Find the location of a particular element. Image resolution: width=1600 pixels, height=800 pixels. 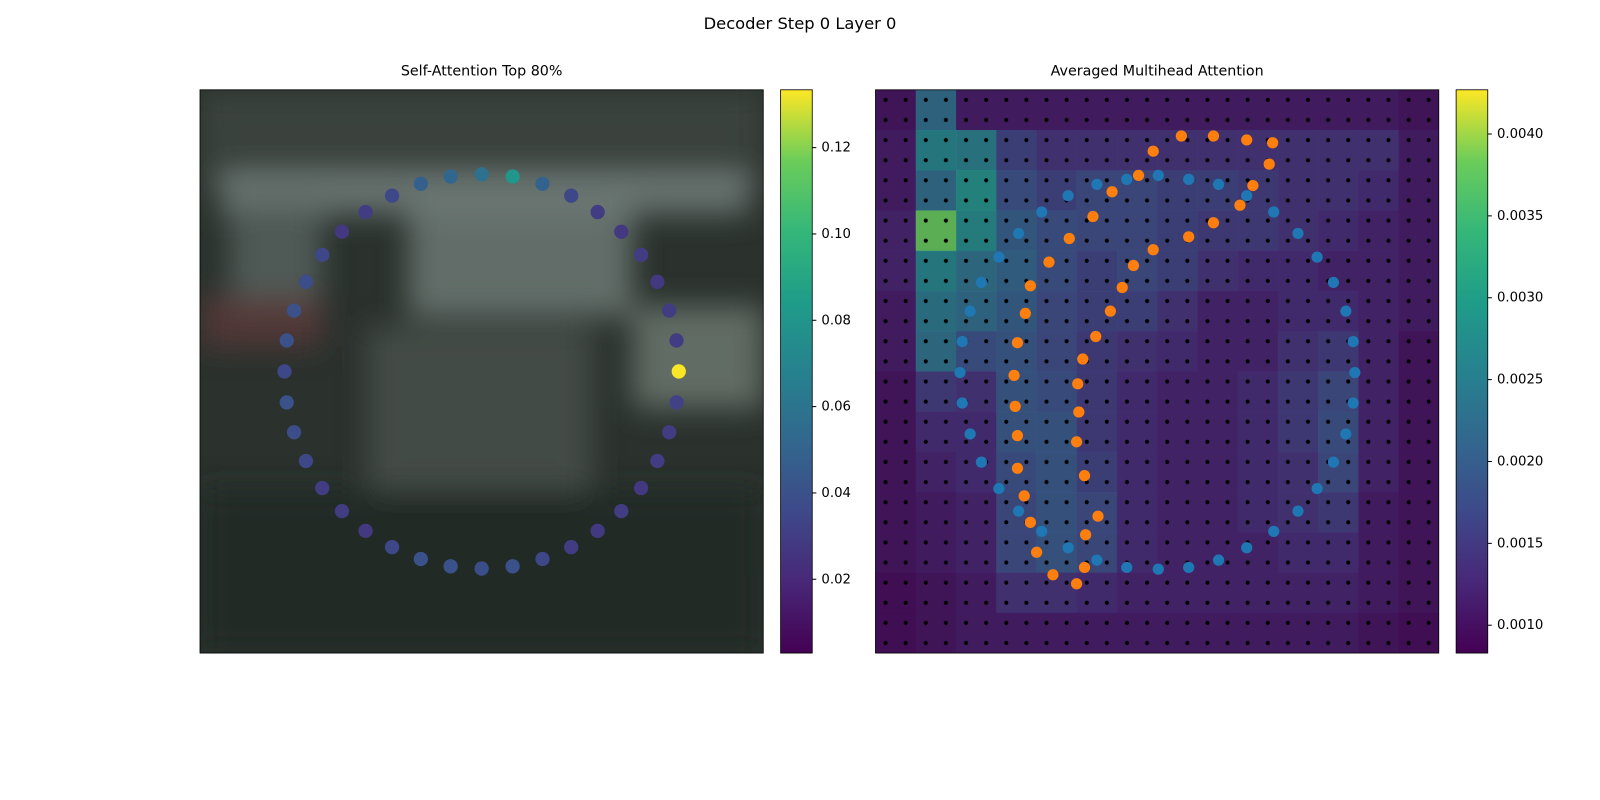

colorbar-tick-label: 0.0015 is located at coordinates (1520, 543).